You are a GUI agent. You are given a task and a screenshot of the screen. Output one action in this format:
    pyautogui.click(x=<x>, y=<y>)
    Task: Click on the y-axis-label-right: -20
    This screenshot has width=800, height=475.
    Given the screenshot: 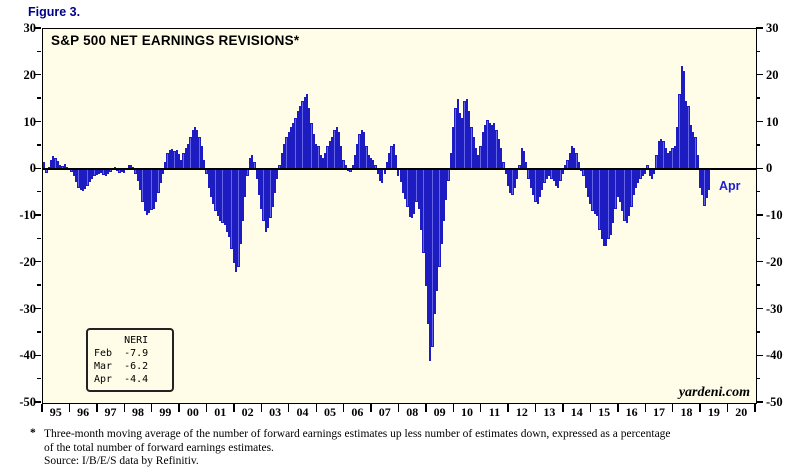 What is the action you would take?
    pyautogui.click(x=774, y=261)
    